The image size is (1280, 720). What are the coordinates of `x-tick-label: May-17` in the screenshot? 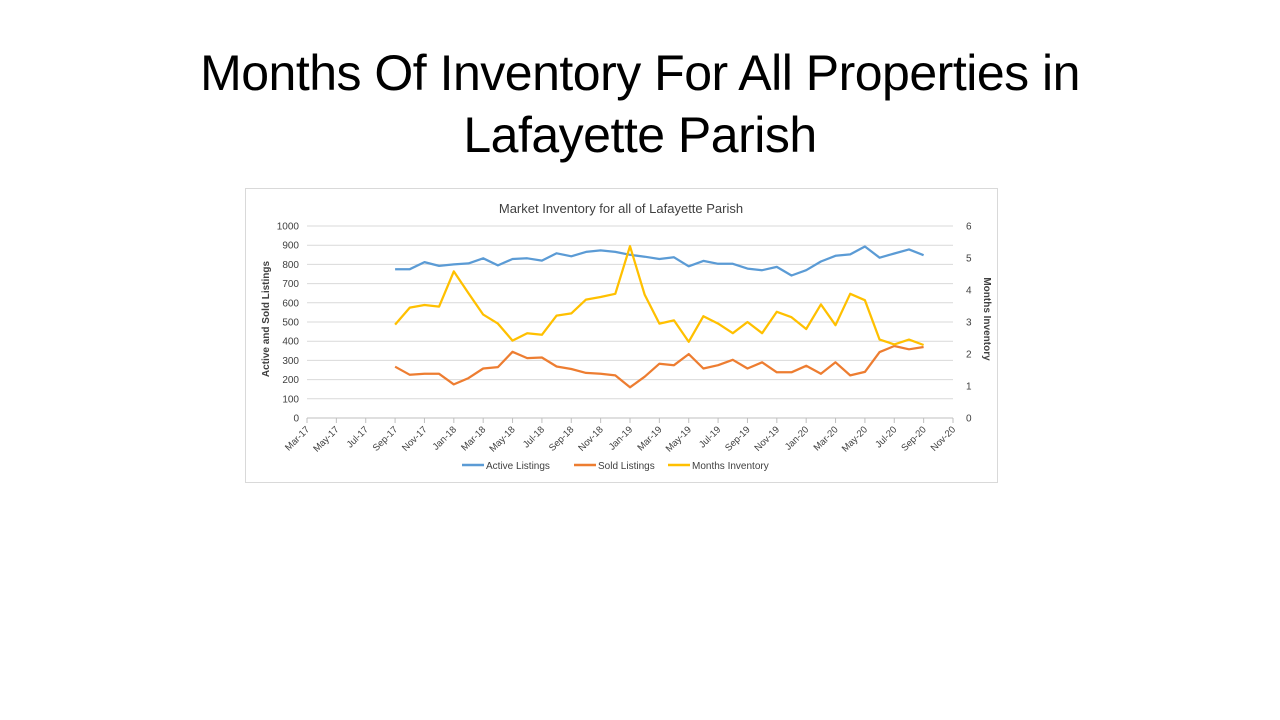 It's located at (326, 439).